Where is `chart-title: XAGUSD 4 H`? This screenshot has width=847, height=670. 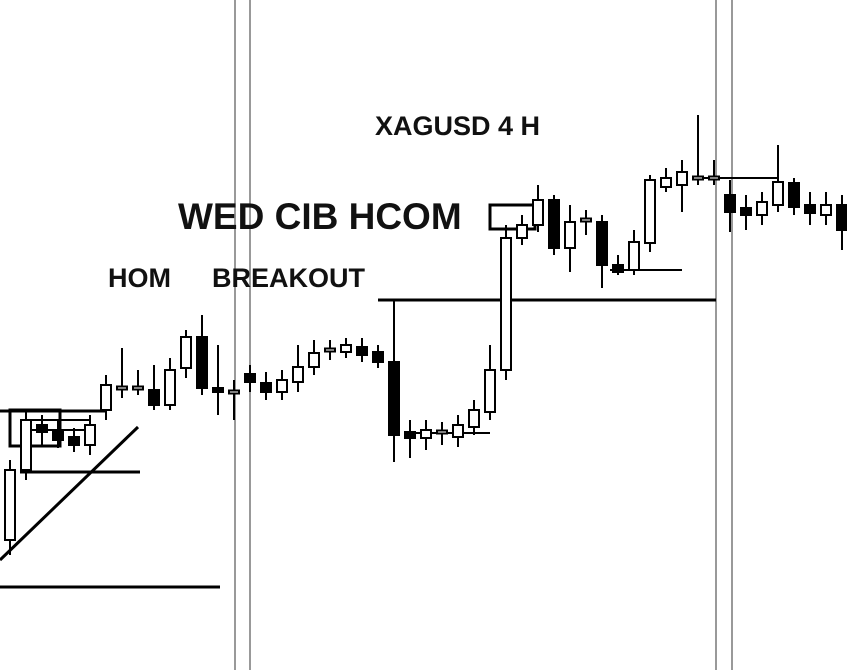
chart-title: XAGUSD 4 H is located at coordinates (457, 126).